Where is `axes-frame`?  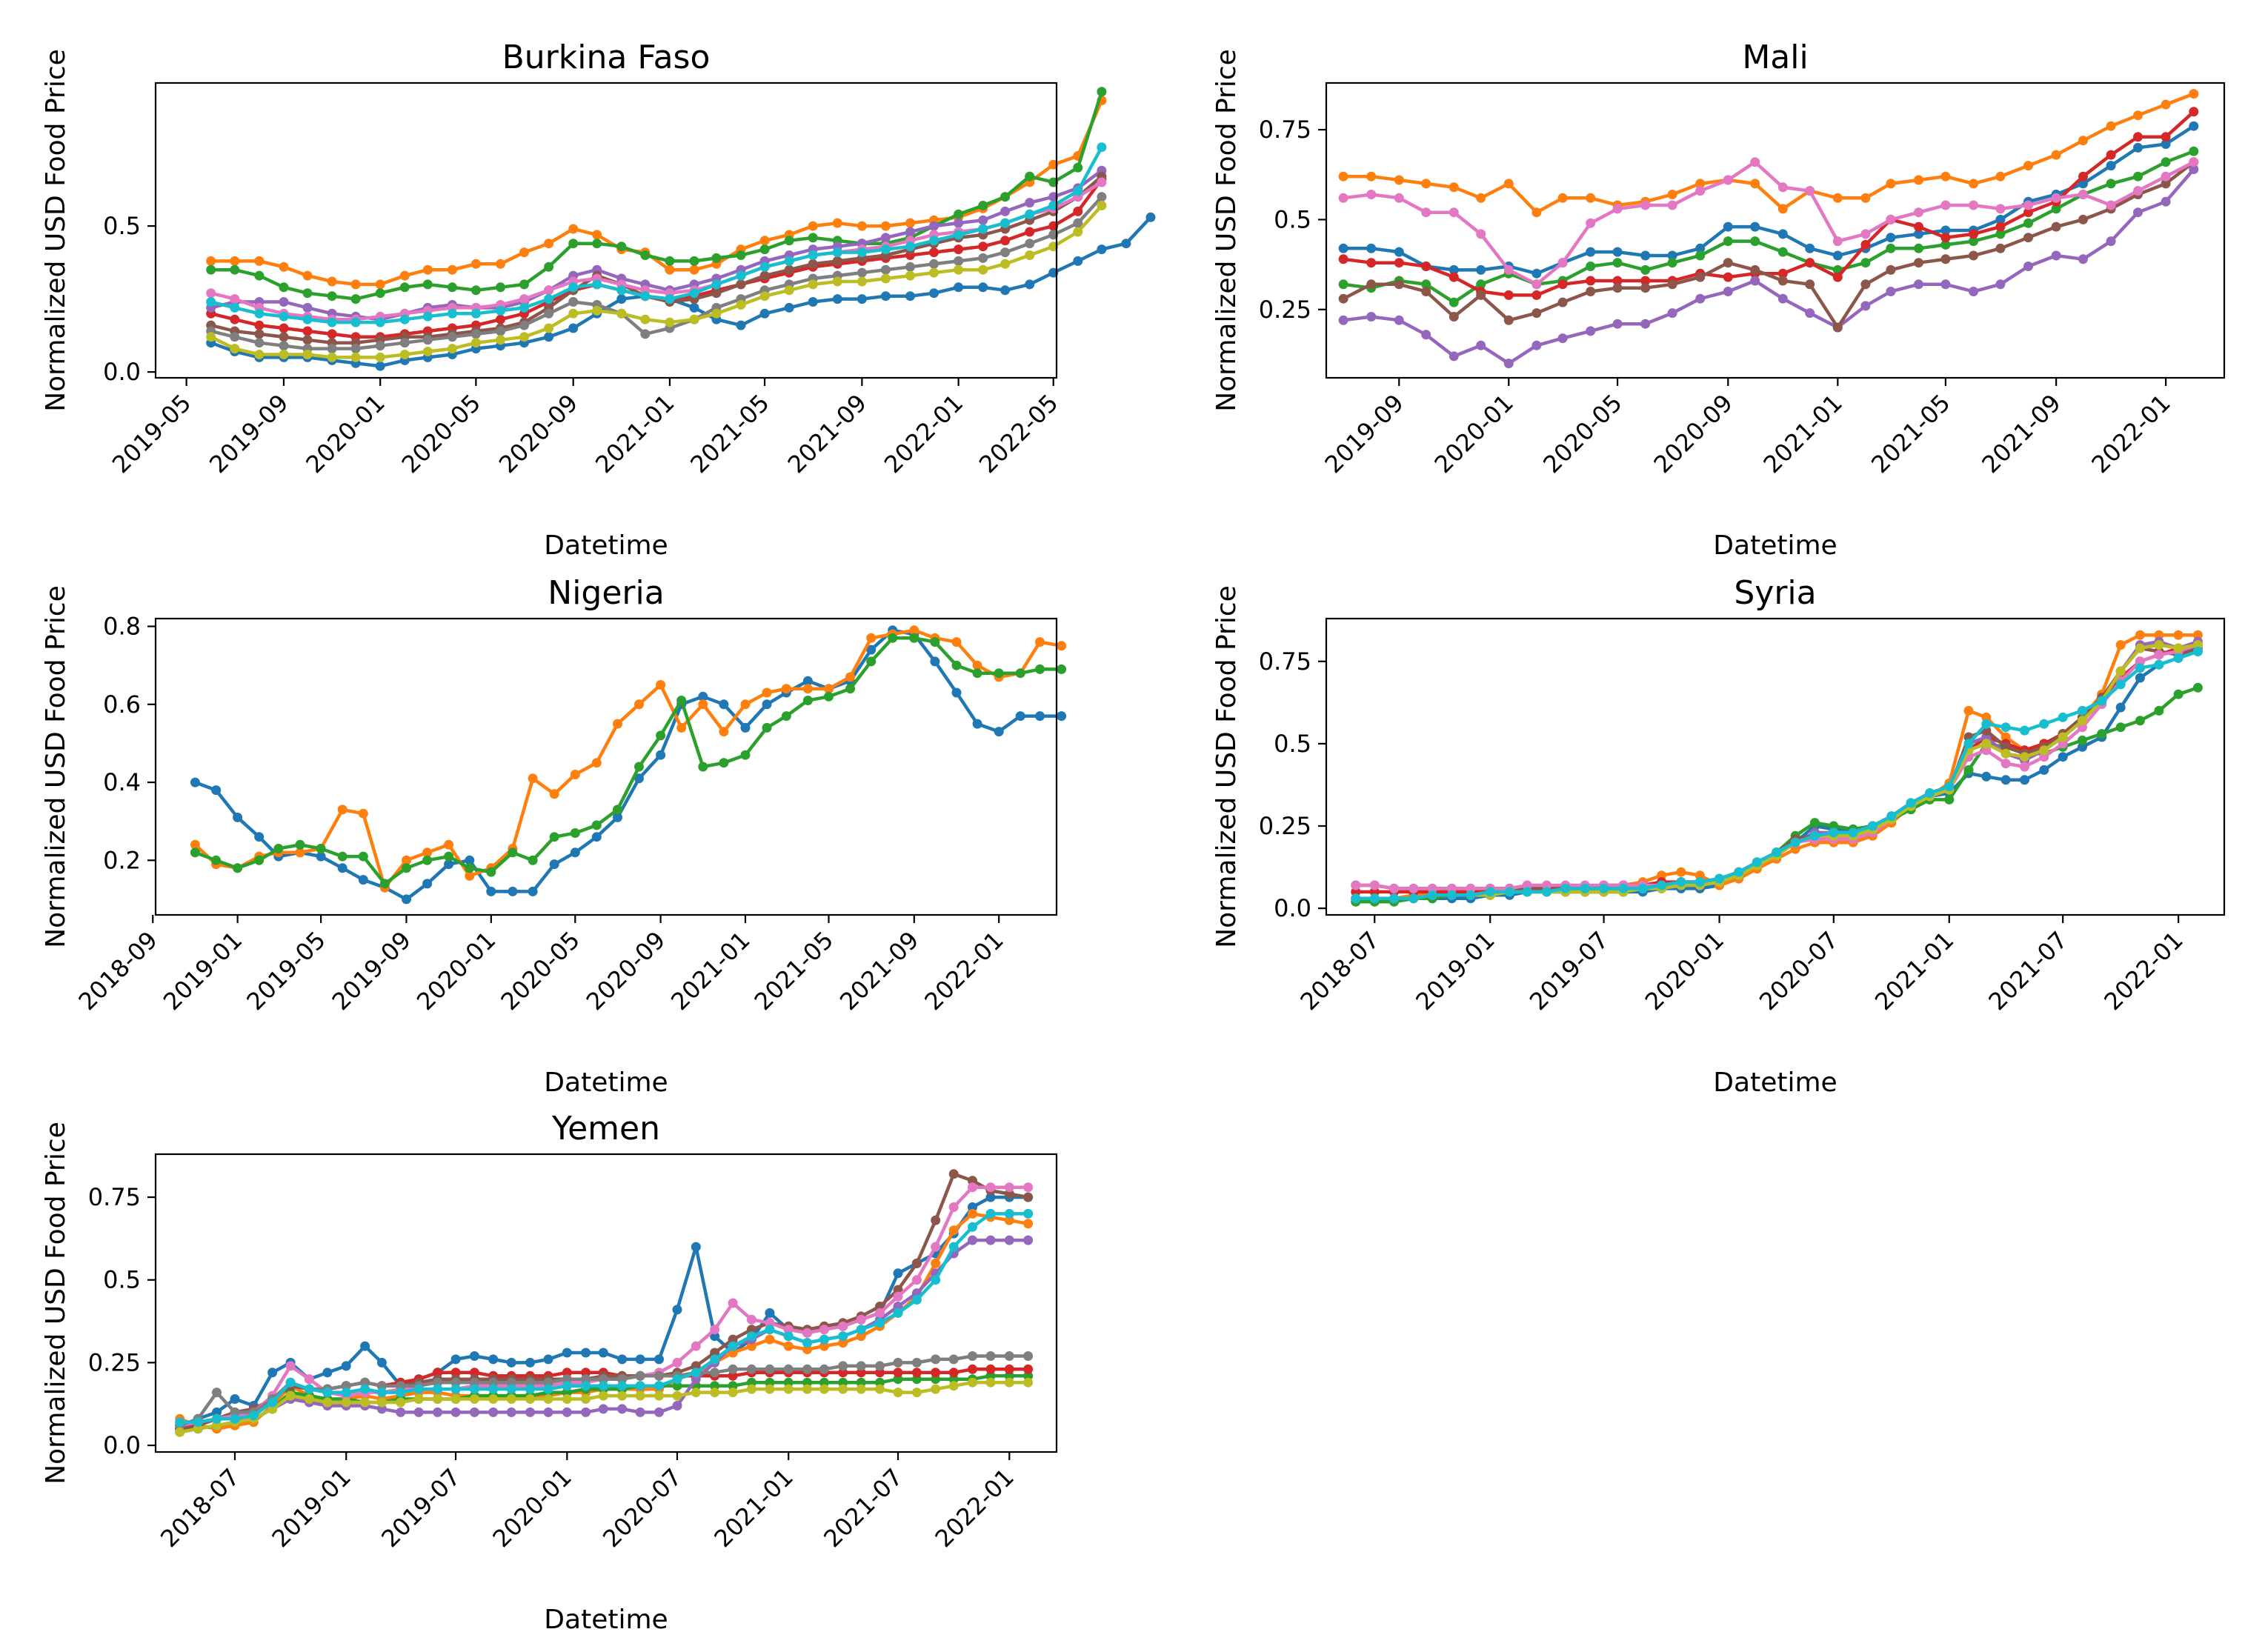 axes-frame is located at coordinates (606, 766).